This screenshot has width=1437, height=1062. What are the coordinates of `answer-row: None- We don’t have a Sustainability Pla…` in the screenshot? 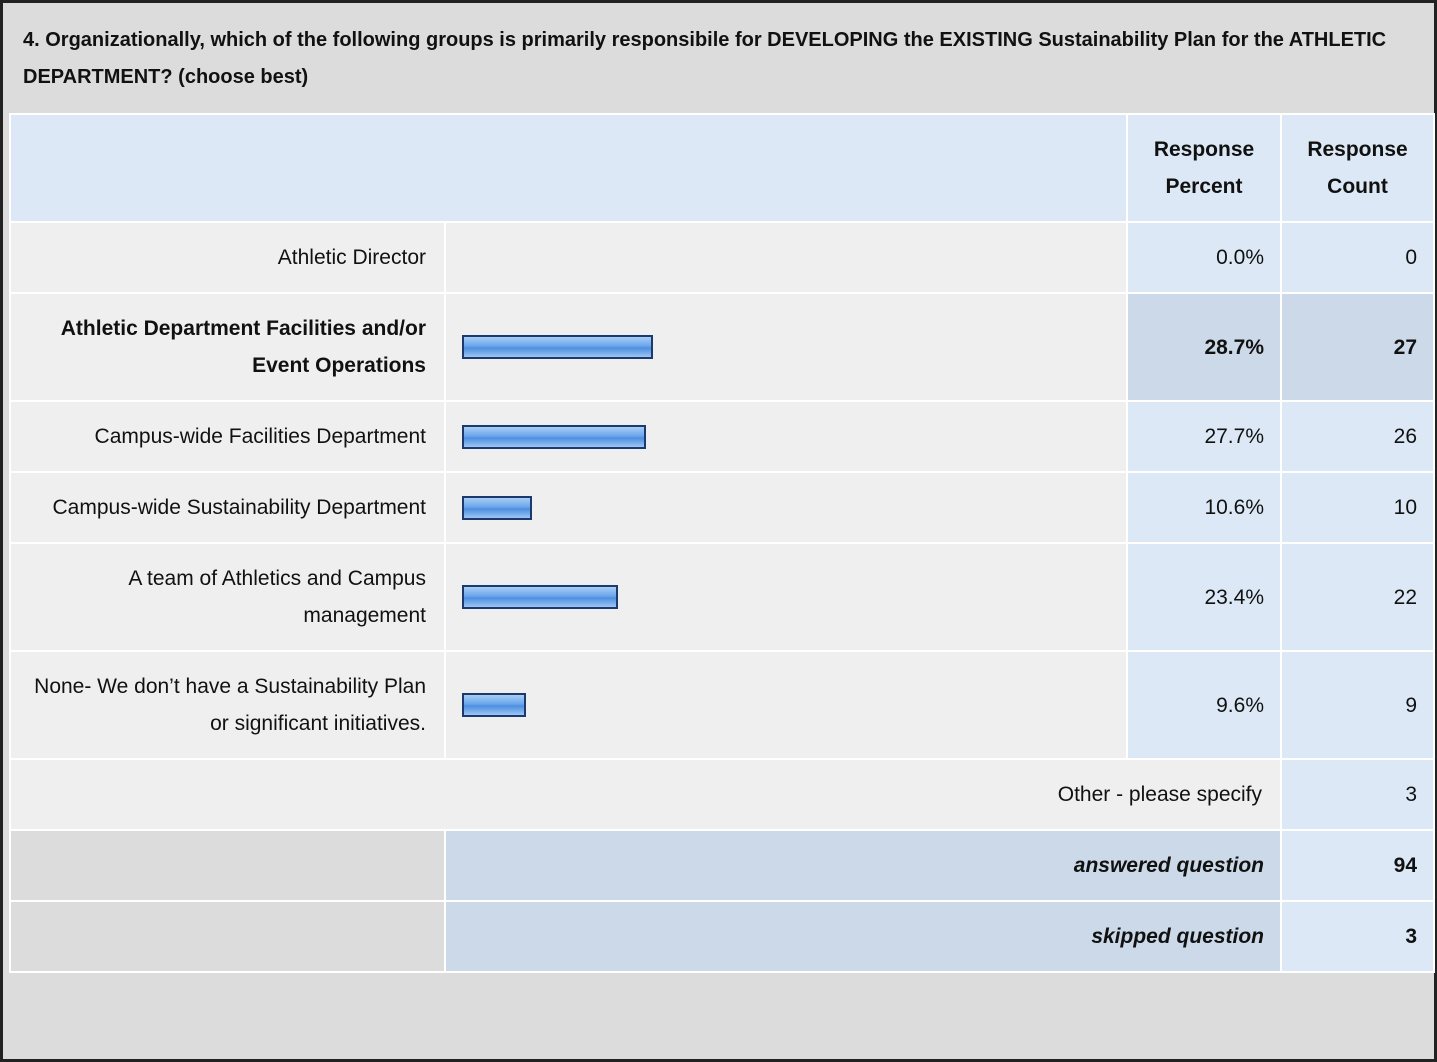 It's located at (722, 705).